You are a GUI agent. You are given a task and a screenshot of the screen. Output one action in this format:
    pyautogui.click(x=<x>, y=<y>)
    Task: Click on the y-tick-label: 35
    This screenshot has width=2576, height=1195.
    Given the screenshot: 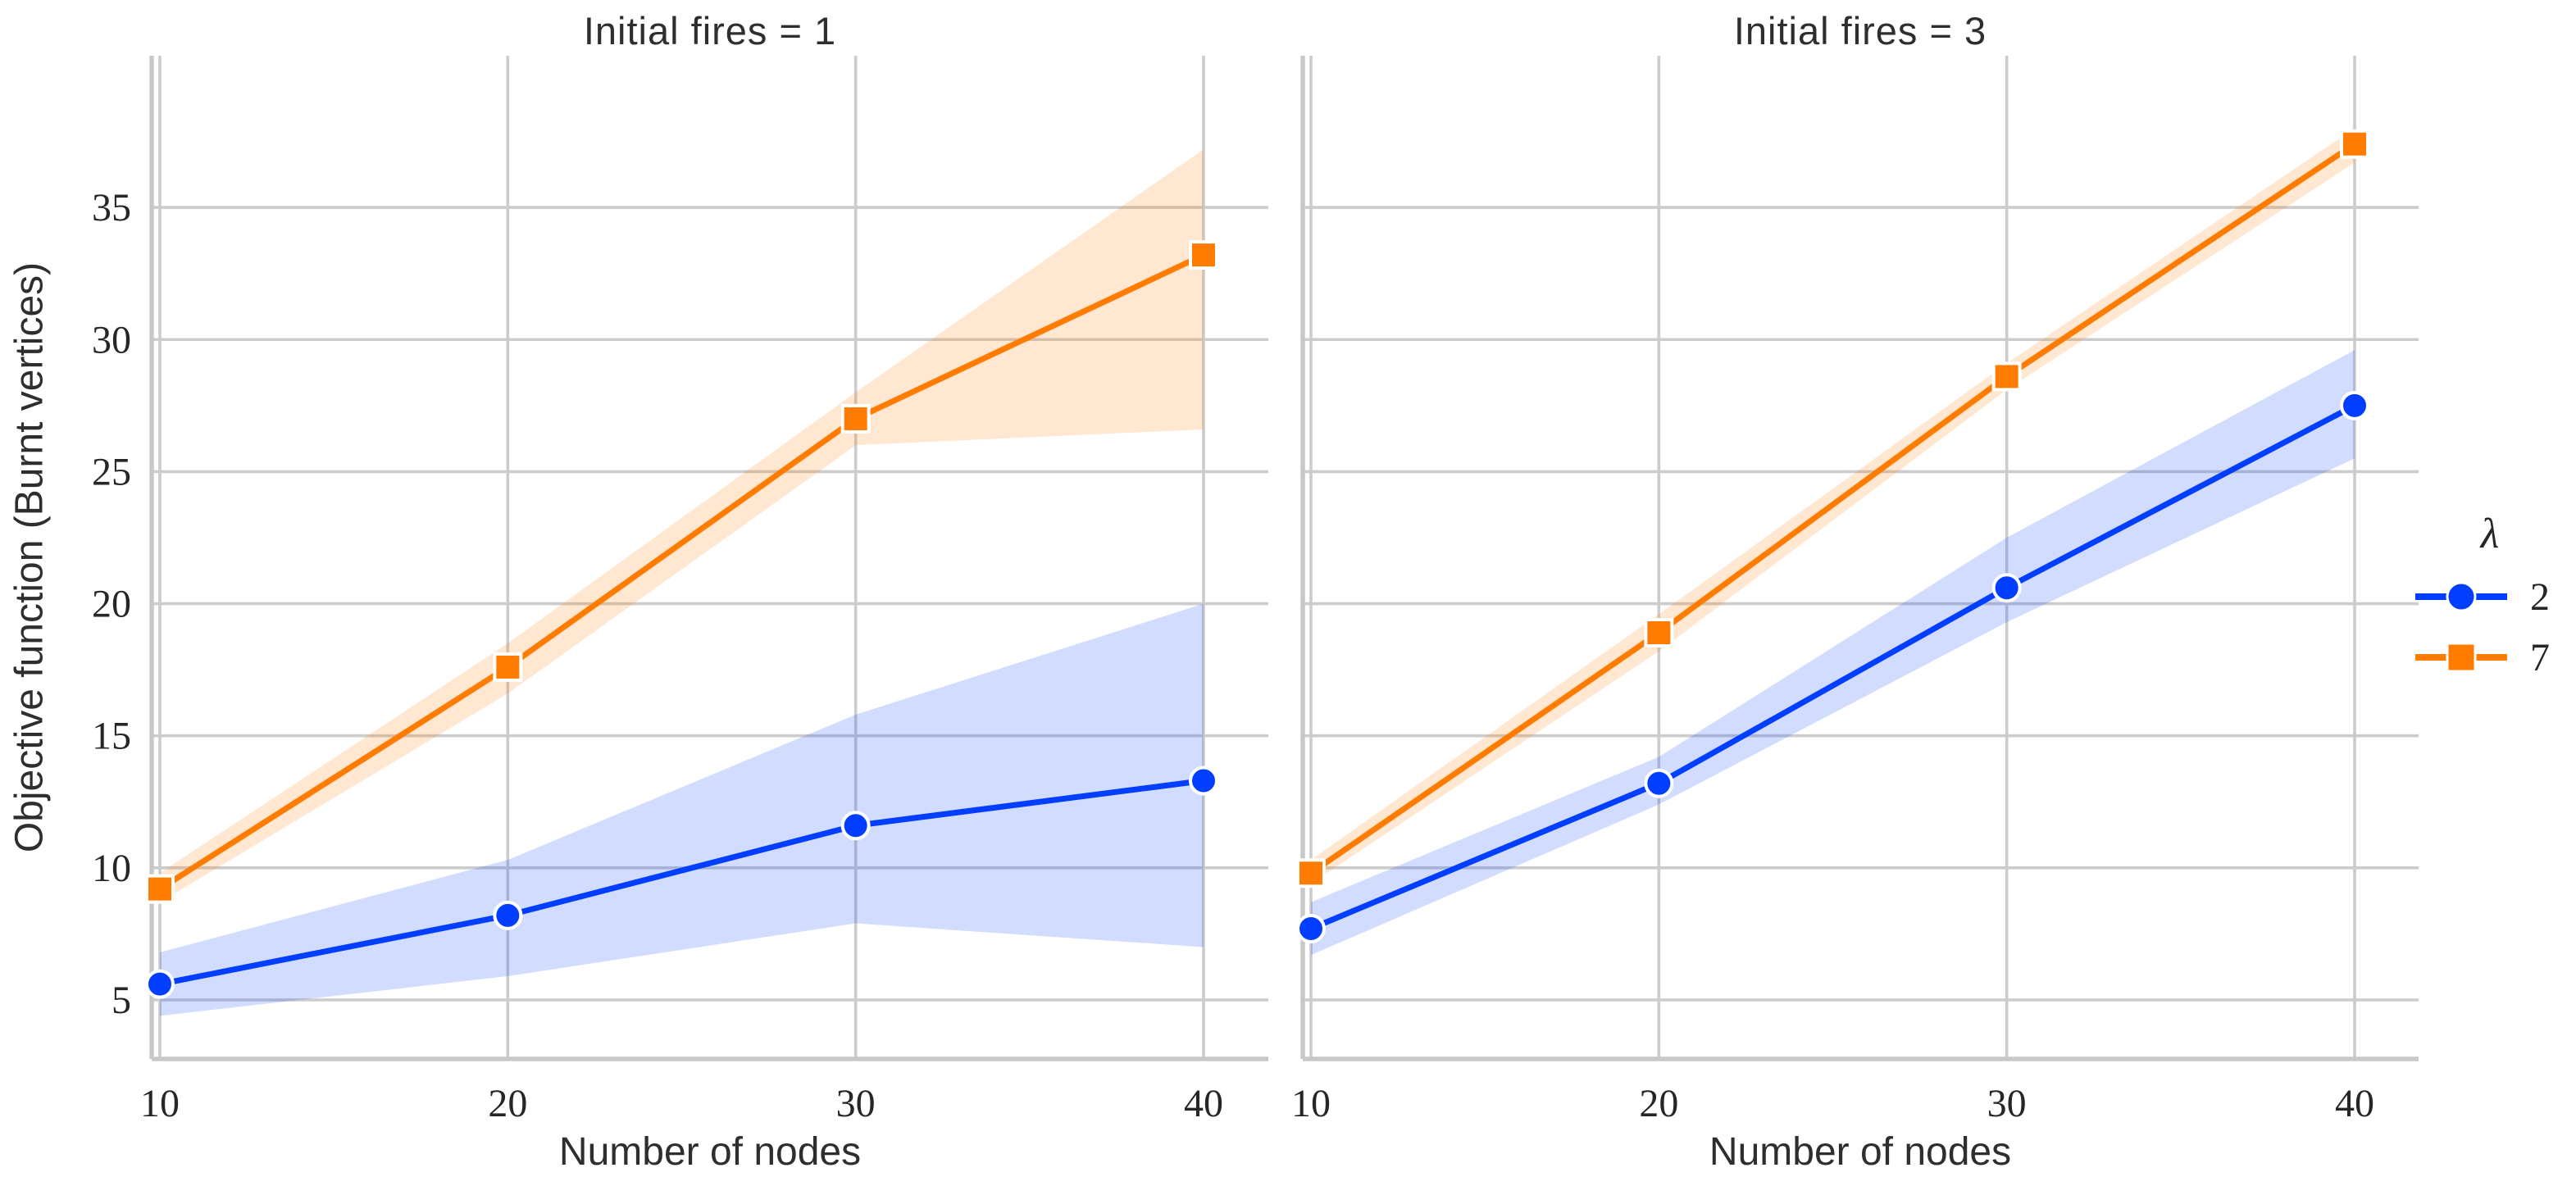 What is the action you would take?
    pyautogui.click(x=111, y=207)
    